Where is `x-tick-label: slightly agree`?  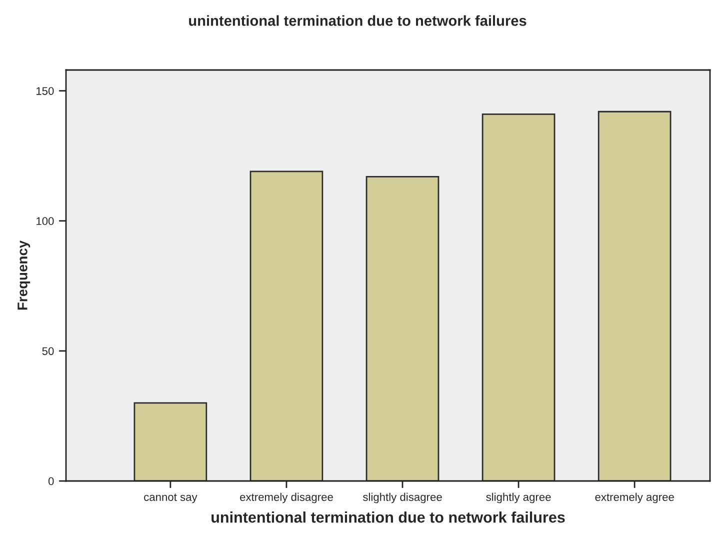 x-tick-label: slightly agree is located at coordinates (518, 498).